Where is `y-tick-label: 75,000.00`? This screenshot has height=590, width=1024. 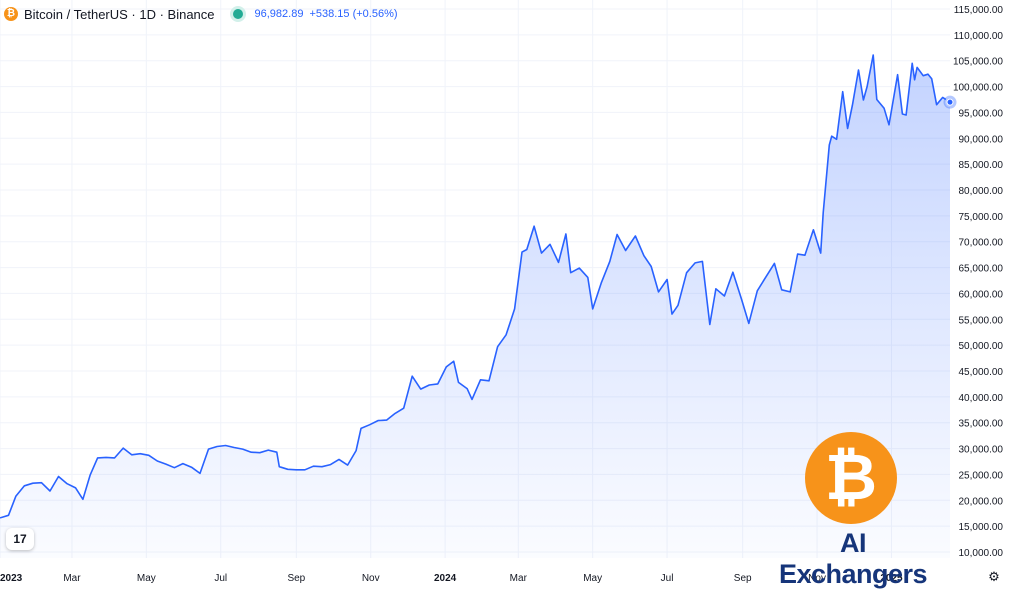 y-tick-label: 75,000.00 is located at coordinates (981, 217).